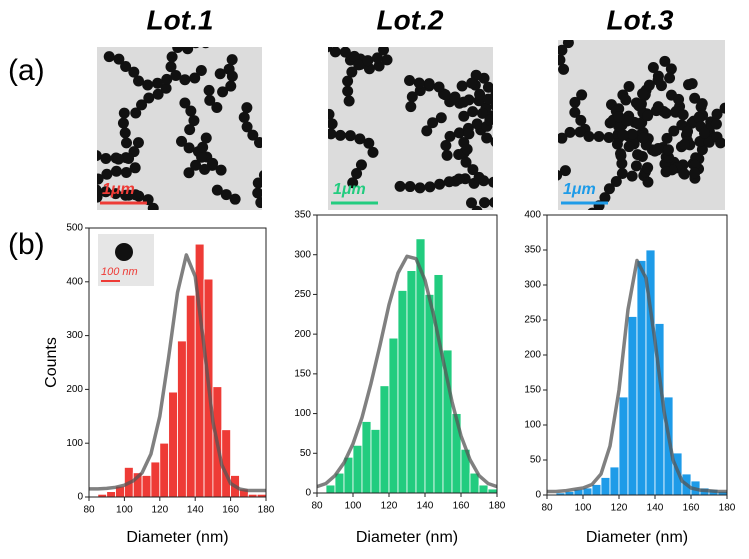  What do you see at coordinates (532, 215) in the screenshot?
I see `y-tick-label: 400` at bounding box center [532, 215].